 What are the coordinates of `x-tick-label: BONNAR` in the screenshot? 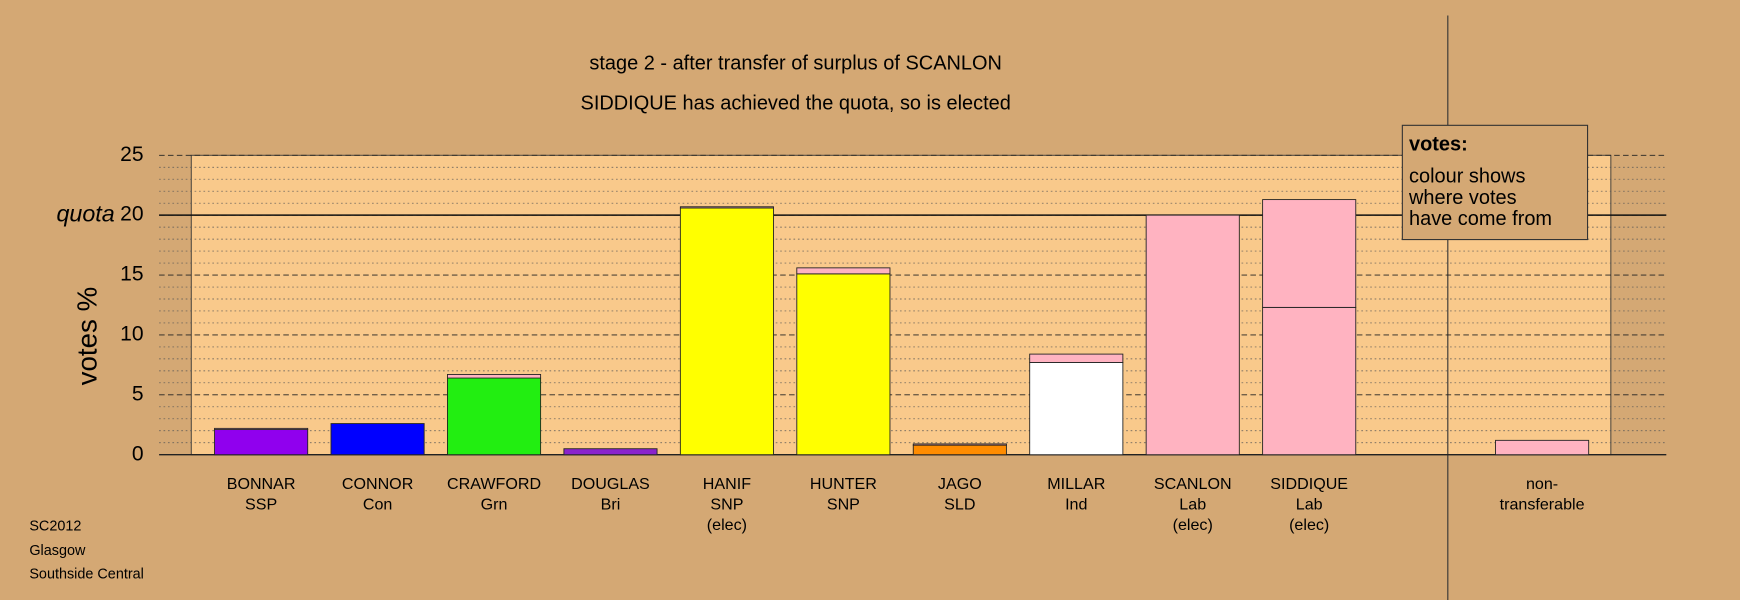 It's located at (261, 484).